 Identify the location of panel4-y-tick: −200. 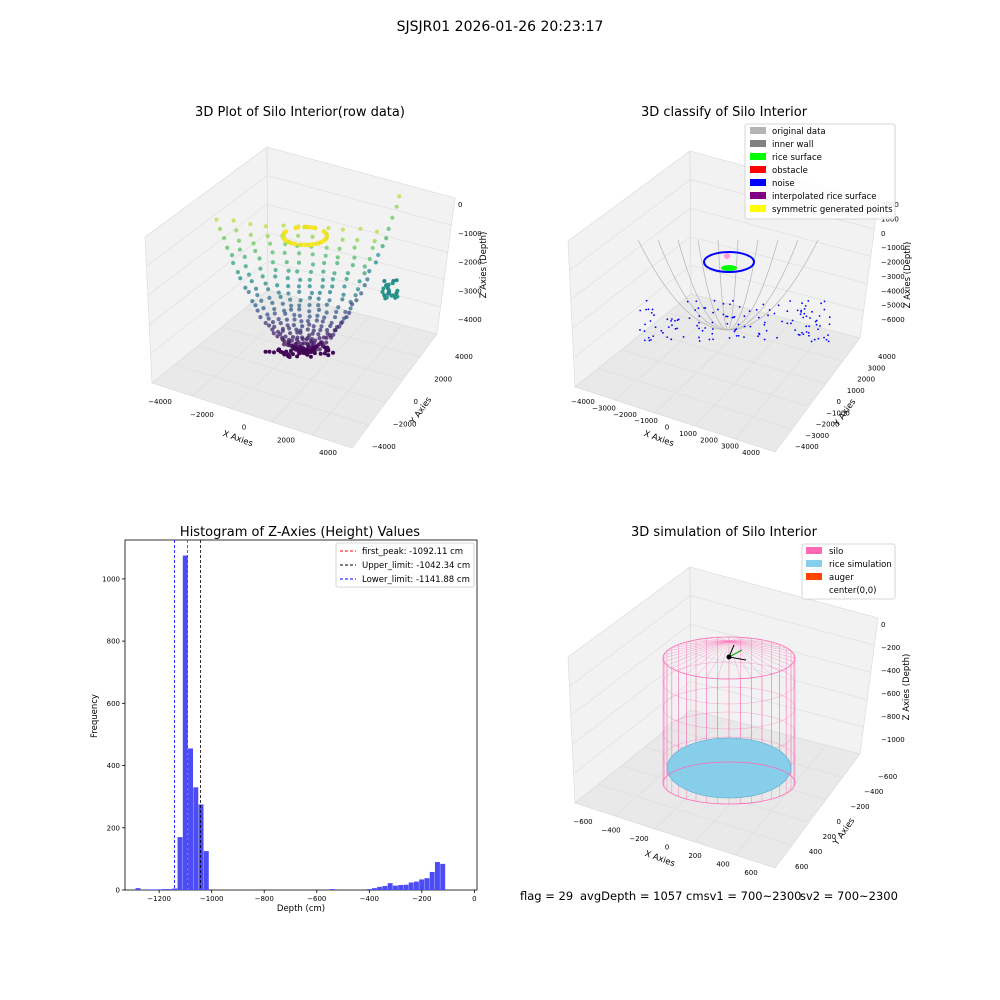
(859, 807).